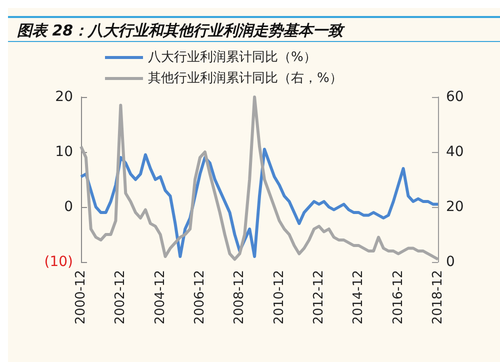 This screenshot has width=500, height=362. I want to click on y-tick-label: 0, so click(68, 207).